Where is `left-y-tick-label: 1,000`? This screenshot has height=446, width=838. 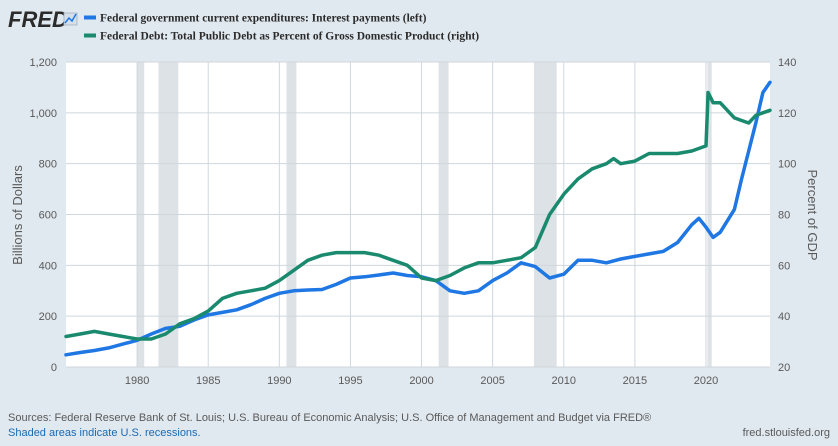 left-y-tick-label: 1,000 is located at coordinates (43, 114).